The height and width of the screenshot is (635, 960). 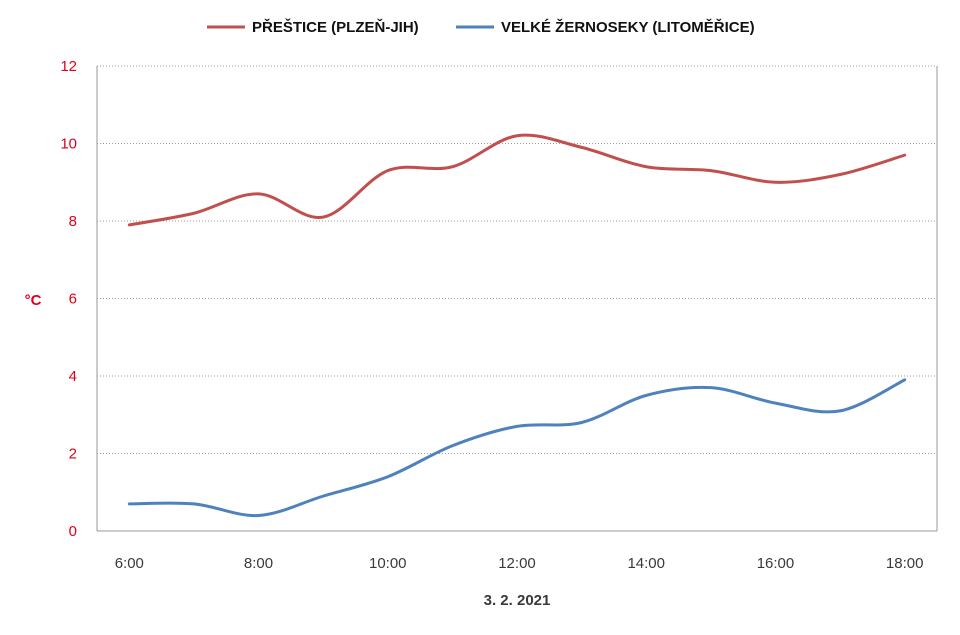 What do you see at coordinates (33, 300) in the screenshot?
I see `y-axis-label: °C` at bounding box center [33, 300].